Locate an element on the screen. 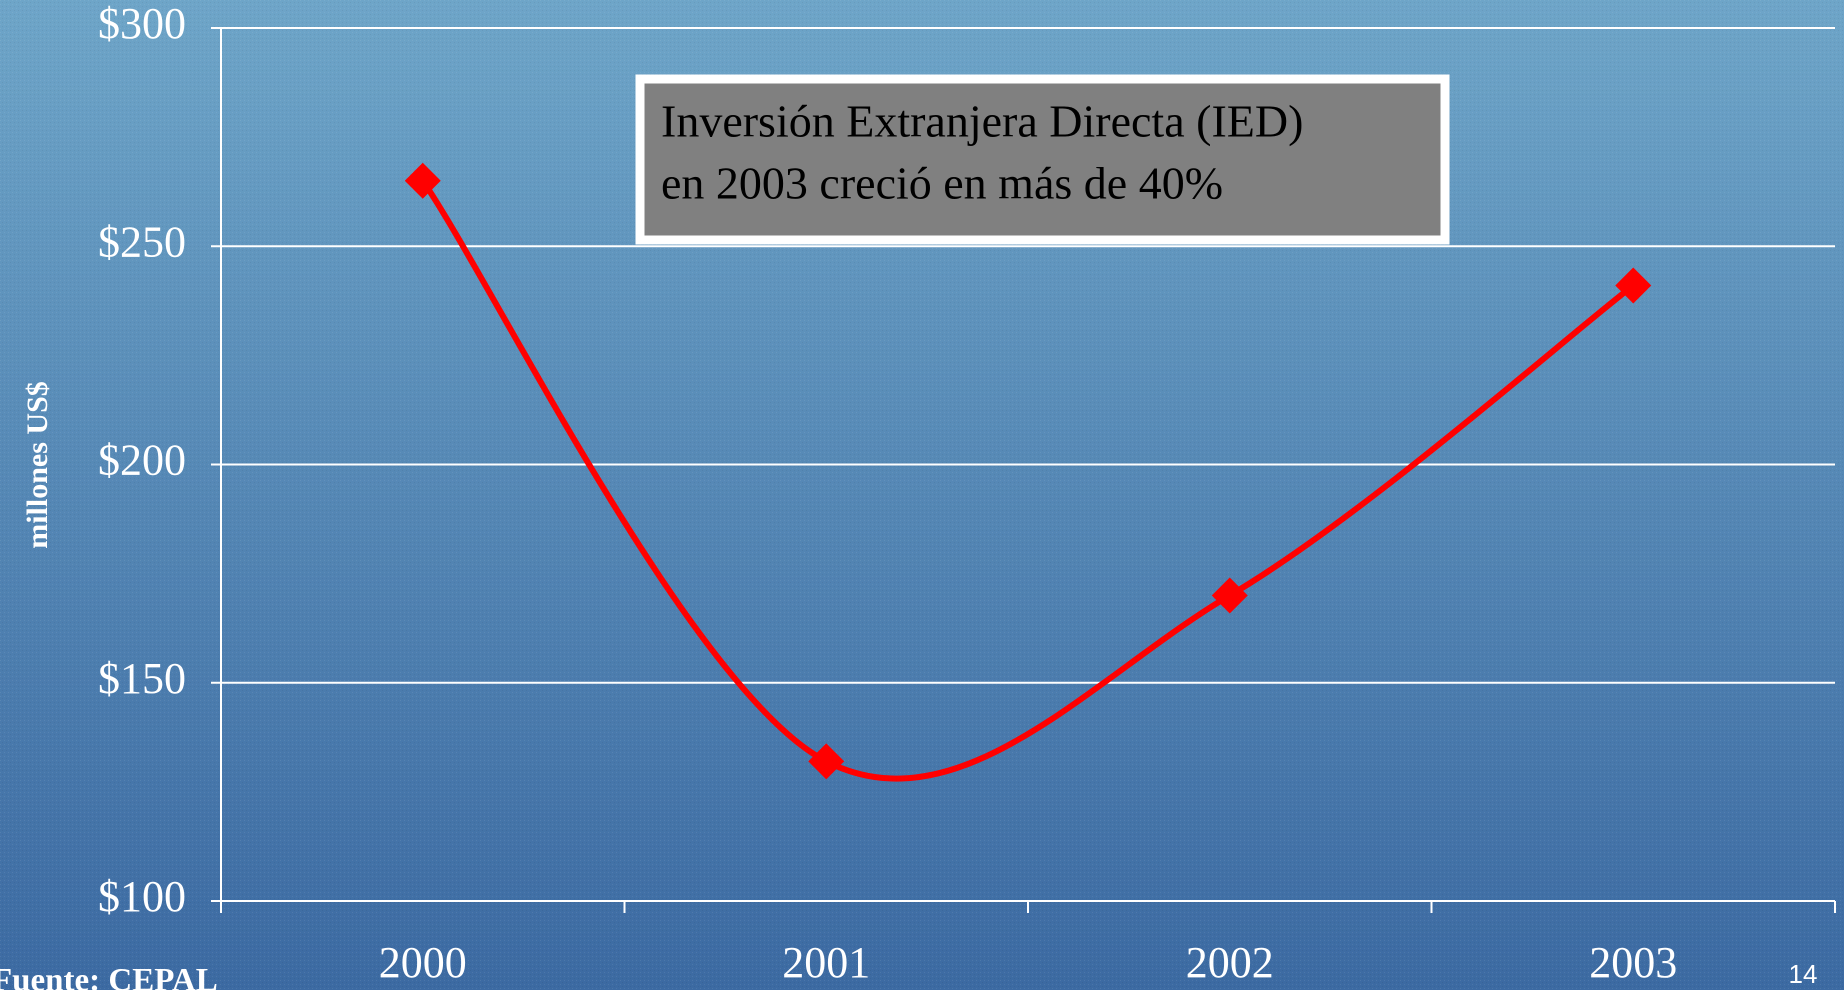  x-tick-label: 2002 is located at coordinates (1230, 962).